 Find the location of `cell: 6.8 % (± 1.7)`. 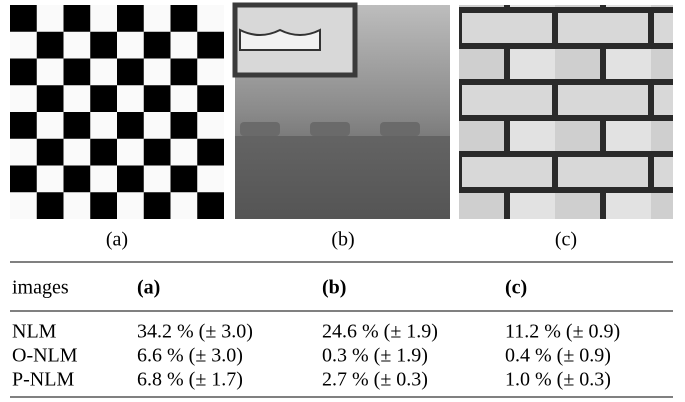

cell: 6.8 % (± 1.7) is located at coordinates (190, 380).